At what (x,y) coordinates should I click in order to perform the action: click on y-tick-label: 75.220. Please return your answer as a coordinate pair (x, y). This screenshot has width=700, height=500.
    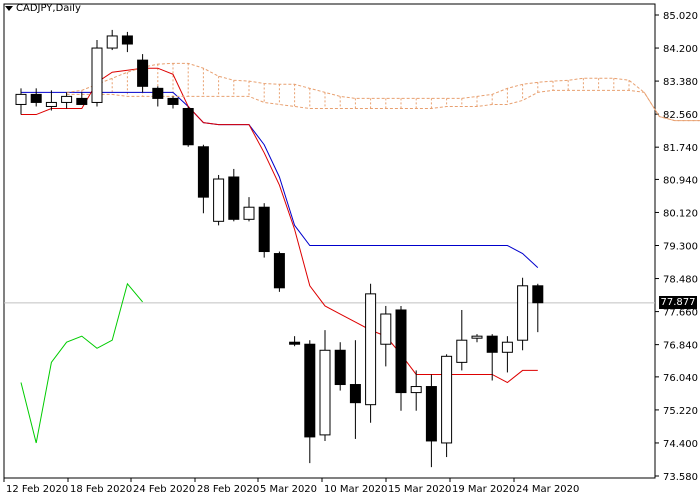
    Looking at the image, I should click on (680, 411).